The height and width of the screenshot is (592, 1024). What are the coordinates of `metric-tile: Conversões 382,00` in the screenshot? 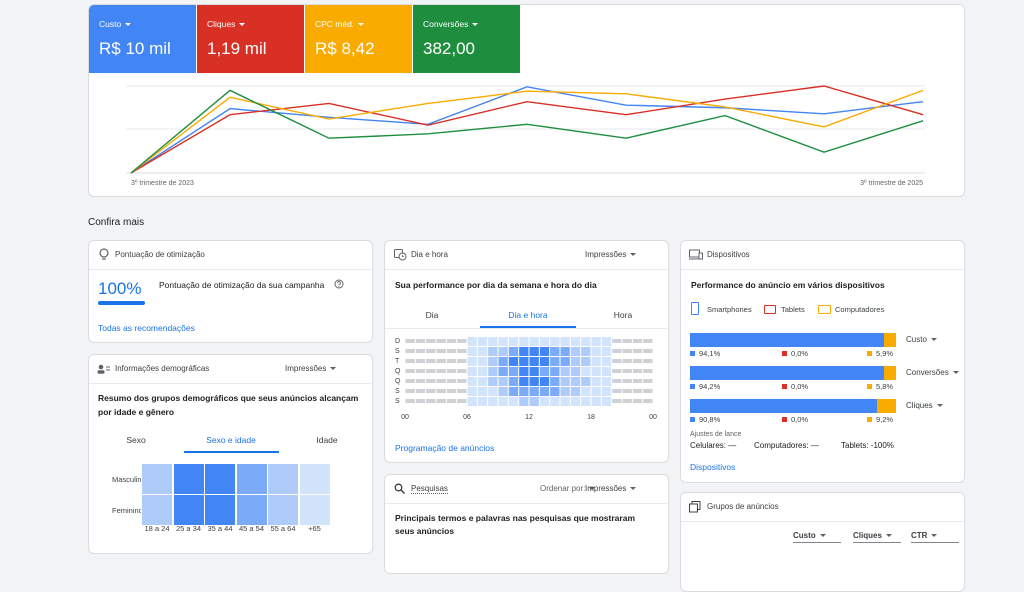 It's located at (466, 39).